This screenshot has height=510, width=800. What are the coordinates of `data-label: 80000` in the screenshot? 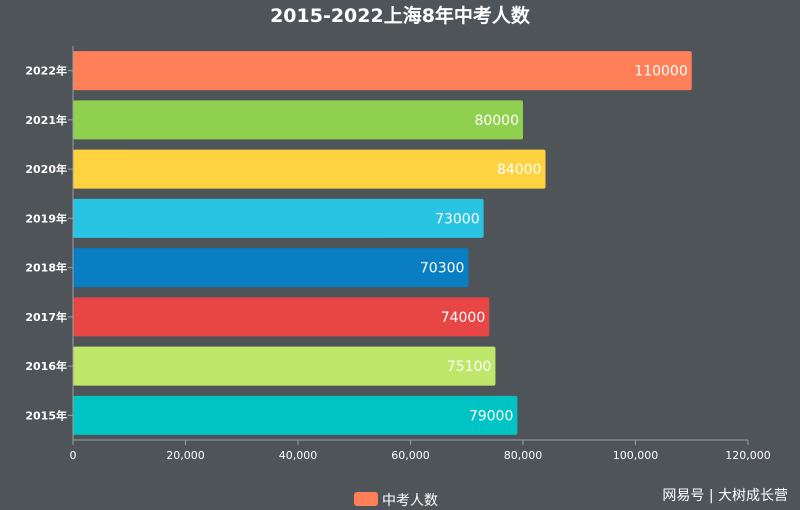 It's located at (496, 121).